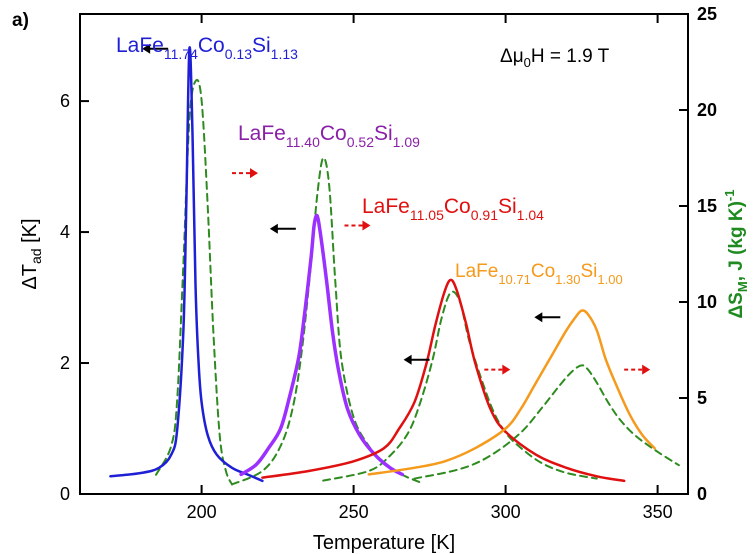  Describe the element at coordinates (555, 58) in the screenshot. I see `field-annotation: Δμ0H = 1.9 T` at that location.